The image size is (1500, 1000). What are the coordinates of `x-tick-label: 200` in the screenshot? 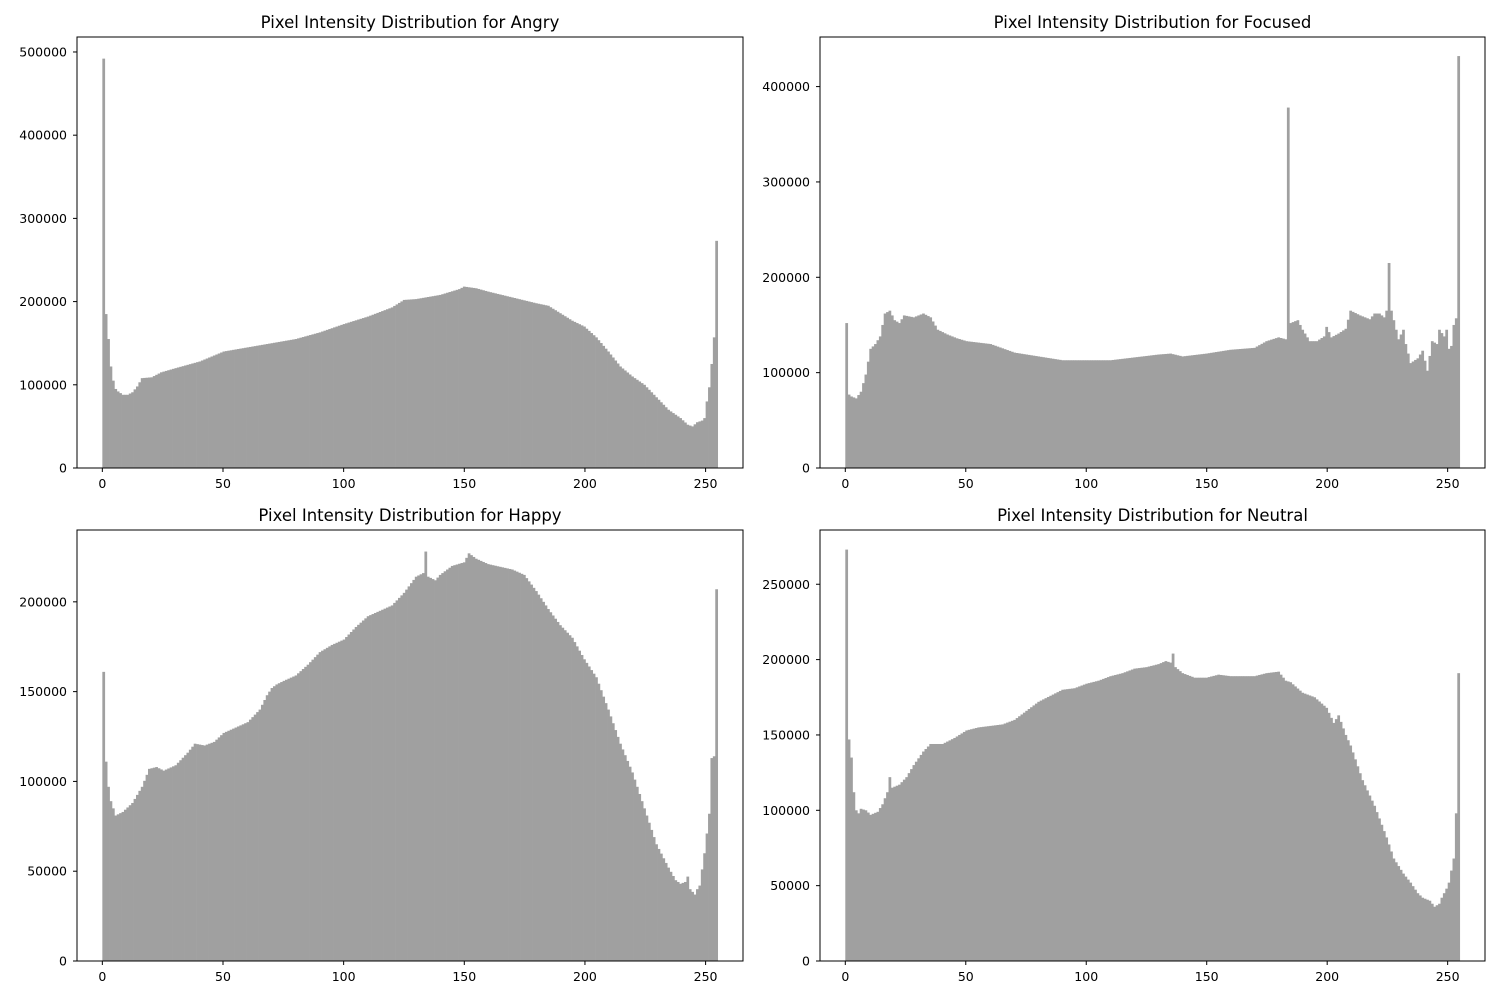 It's located at (1327, 976).